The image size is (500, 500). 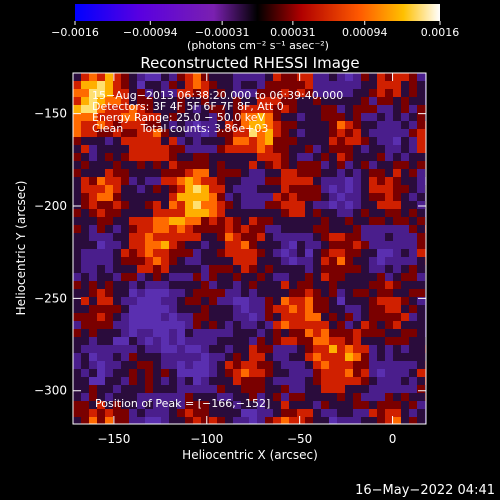 What do you see at coordinates (222, 32) in the screenshot?
I see `colorbar-tick-label: −0.00031` at bounding box center [222, 32].